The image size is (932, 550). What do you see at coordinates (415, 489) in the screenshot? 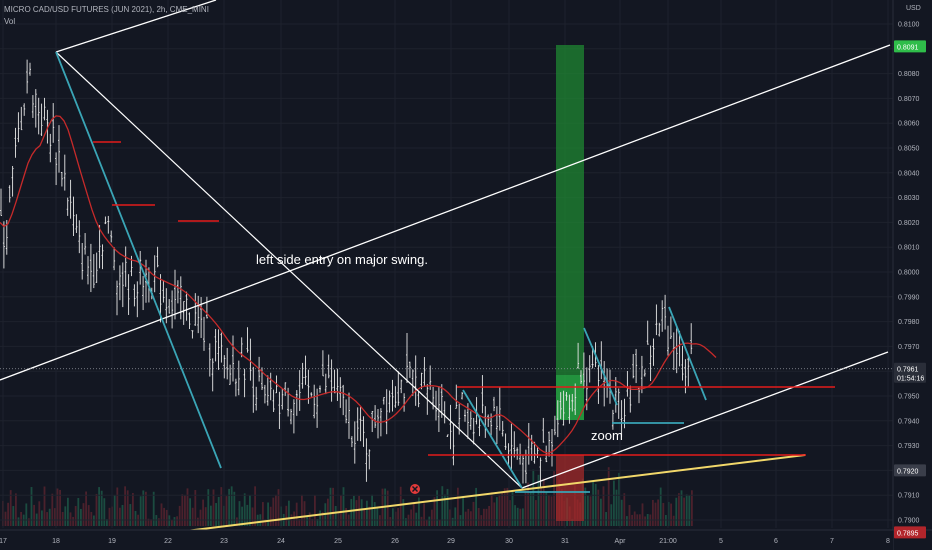
I see `cancel-marker-icon` at bounding box center [415, 489].